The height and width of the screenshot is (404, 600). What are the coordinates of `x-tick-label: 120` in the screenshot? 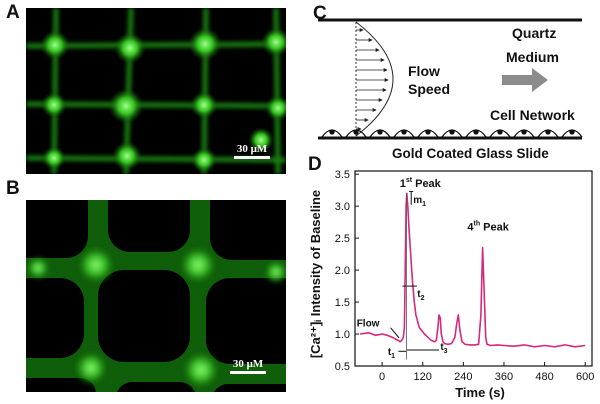 It's located at (423, 377).